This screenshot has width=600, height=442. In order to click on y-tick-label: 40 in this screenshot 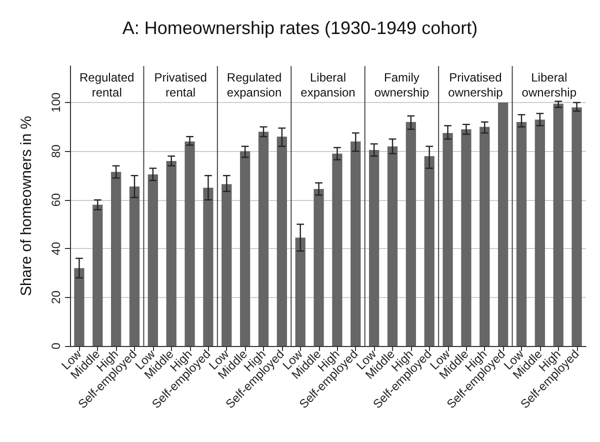, I will do `click(56, 249)`.